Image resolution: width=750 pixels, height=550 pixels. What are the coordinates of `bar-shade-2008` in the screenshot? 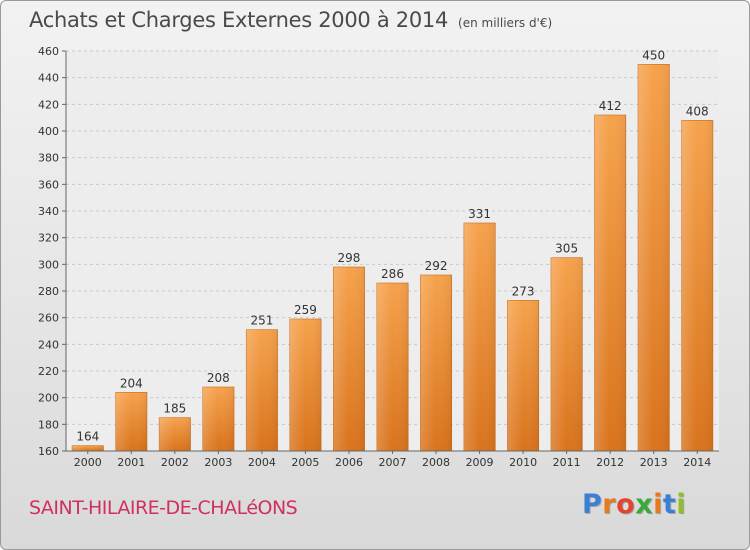 It's located at (436, 363).